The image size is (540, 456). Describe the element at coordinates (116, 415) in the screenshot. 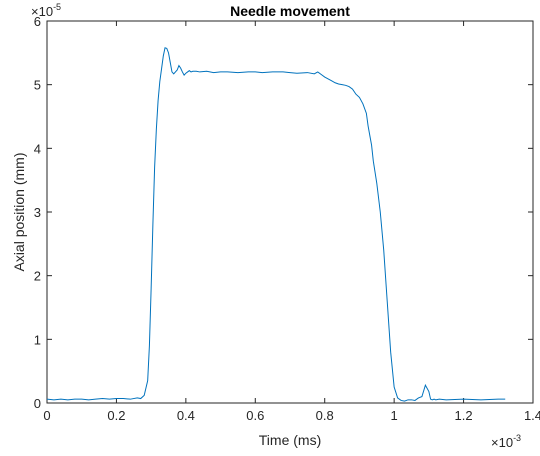

I see `x-tick-label: 0.2` at that location.